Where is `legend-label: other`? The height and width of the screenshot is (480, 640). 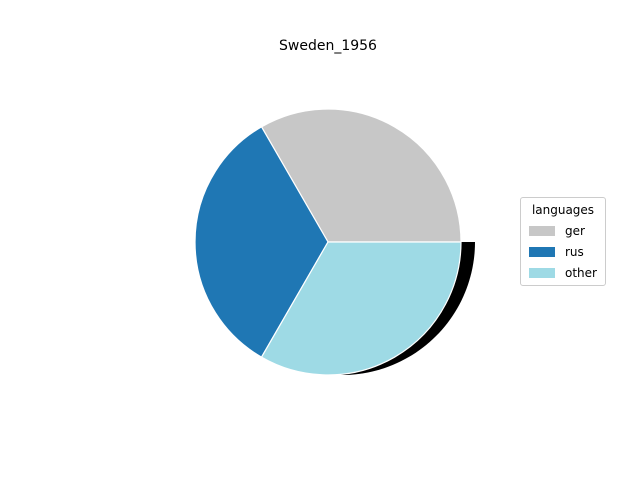 legend-label: other is located at coordinates (581, 273).